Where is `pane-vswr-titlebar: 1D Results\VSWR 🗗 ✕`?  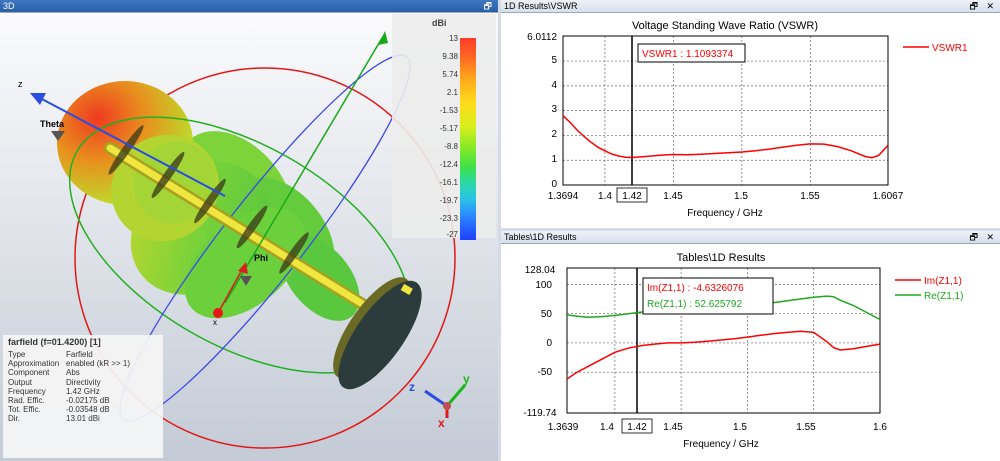
pane-vswr-titlebar: 1D Results\VSWR 🗗 ✕ is located at coordinates (750, 6).